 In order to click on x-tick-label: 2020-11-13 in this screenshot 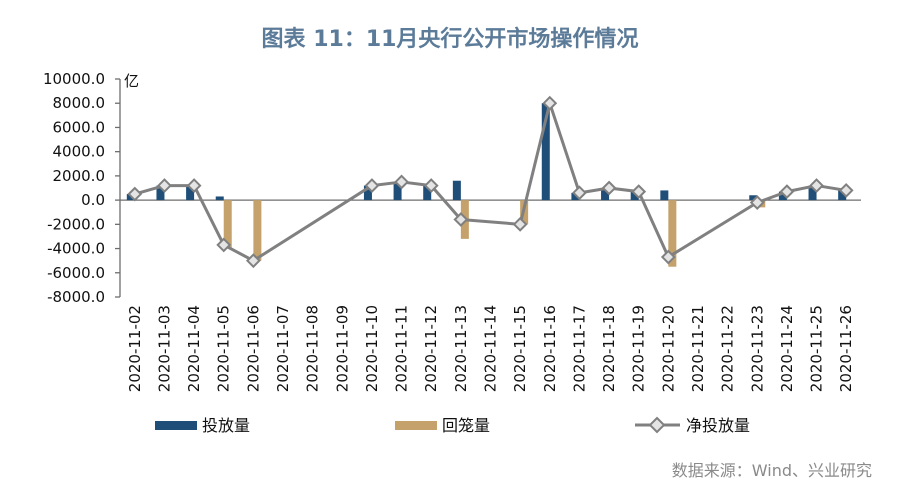, I will do `click(461, 348)`.